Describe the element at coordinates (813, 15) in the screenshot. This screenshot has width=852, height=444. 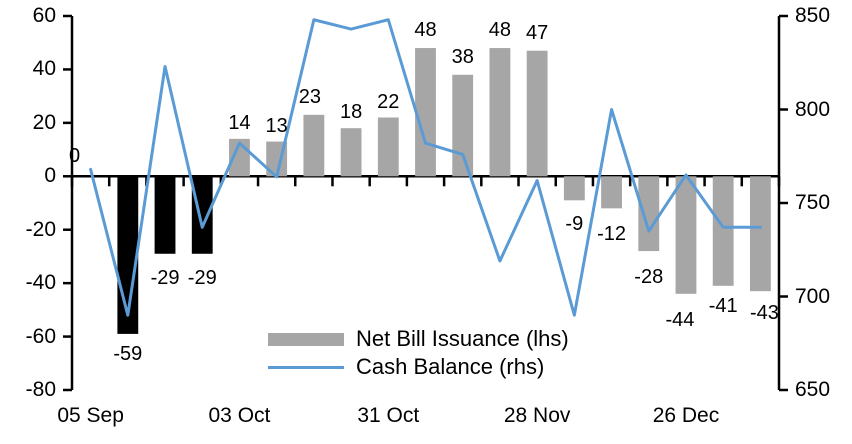
I see `y-axis-right-tick-label: 850` at that location.